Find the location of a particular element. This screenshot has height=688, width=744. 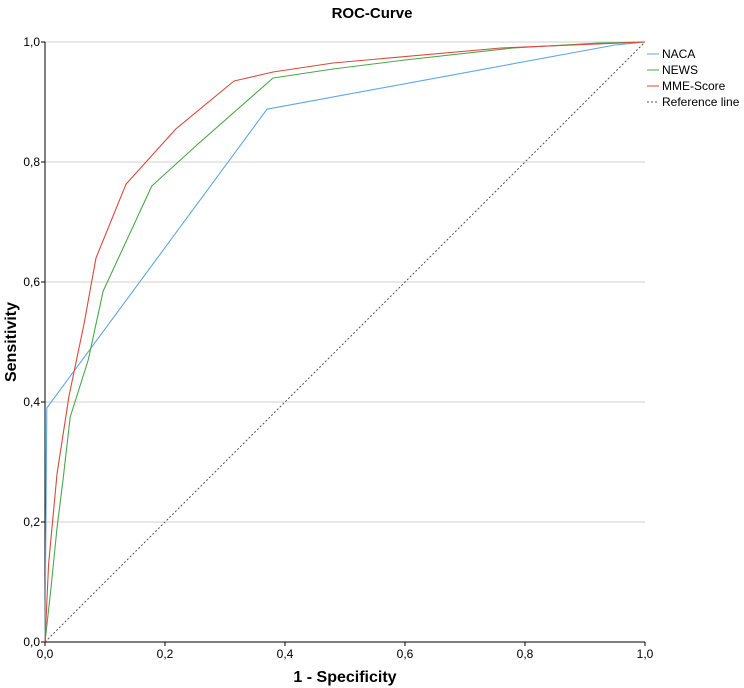

x-tick-label-5: 1,0 is located at coordinates (645, 654).